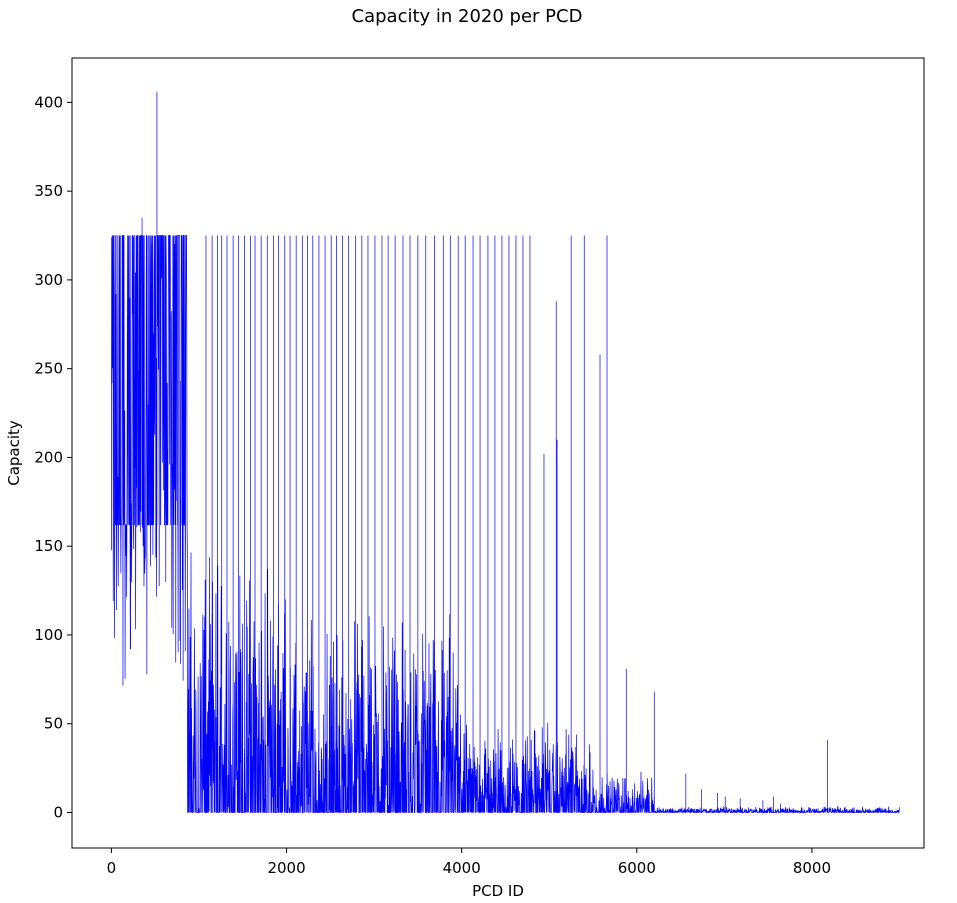  Describe the element at coordinates (48, 280) in the screenshot. I see `y-tick-label: 300` at that location.